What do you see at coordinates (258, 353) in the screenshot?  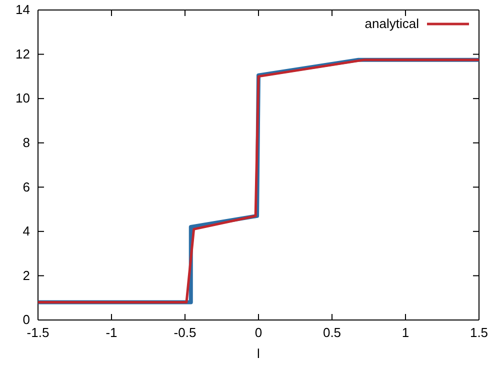 I see `x-axis-title: l` at bounding box center [258, 353].